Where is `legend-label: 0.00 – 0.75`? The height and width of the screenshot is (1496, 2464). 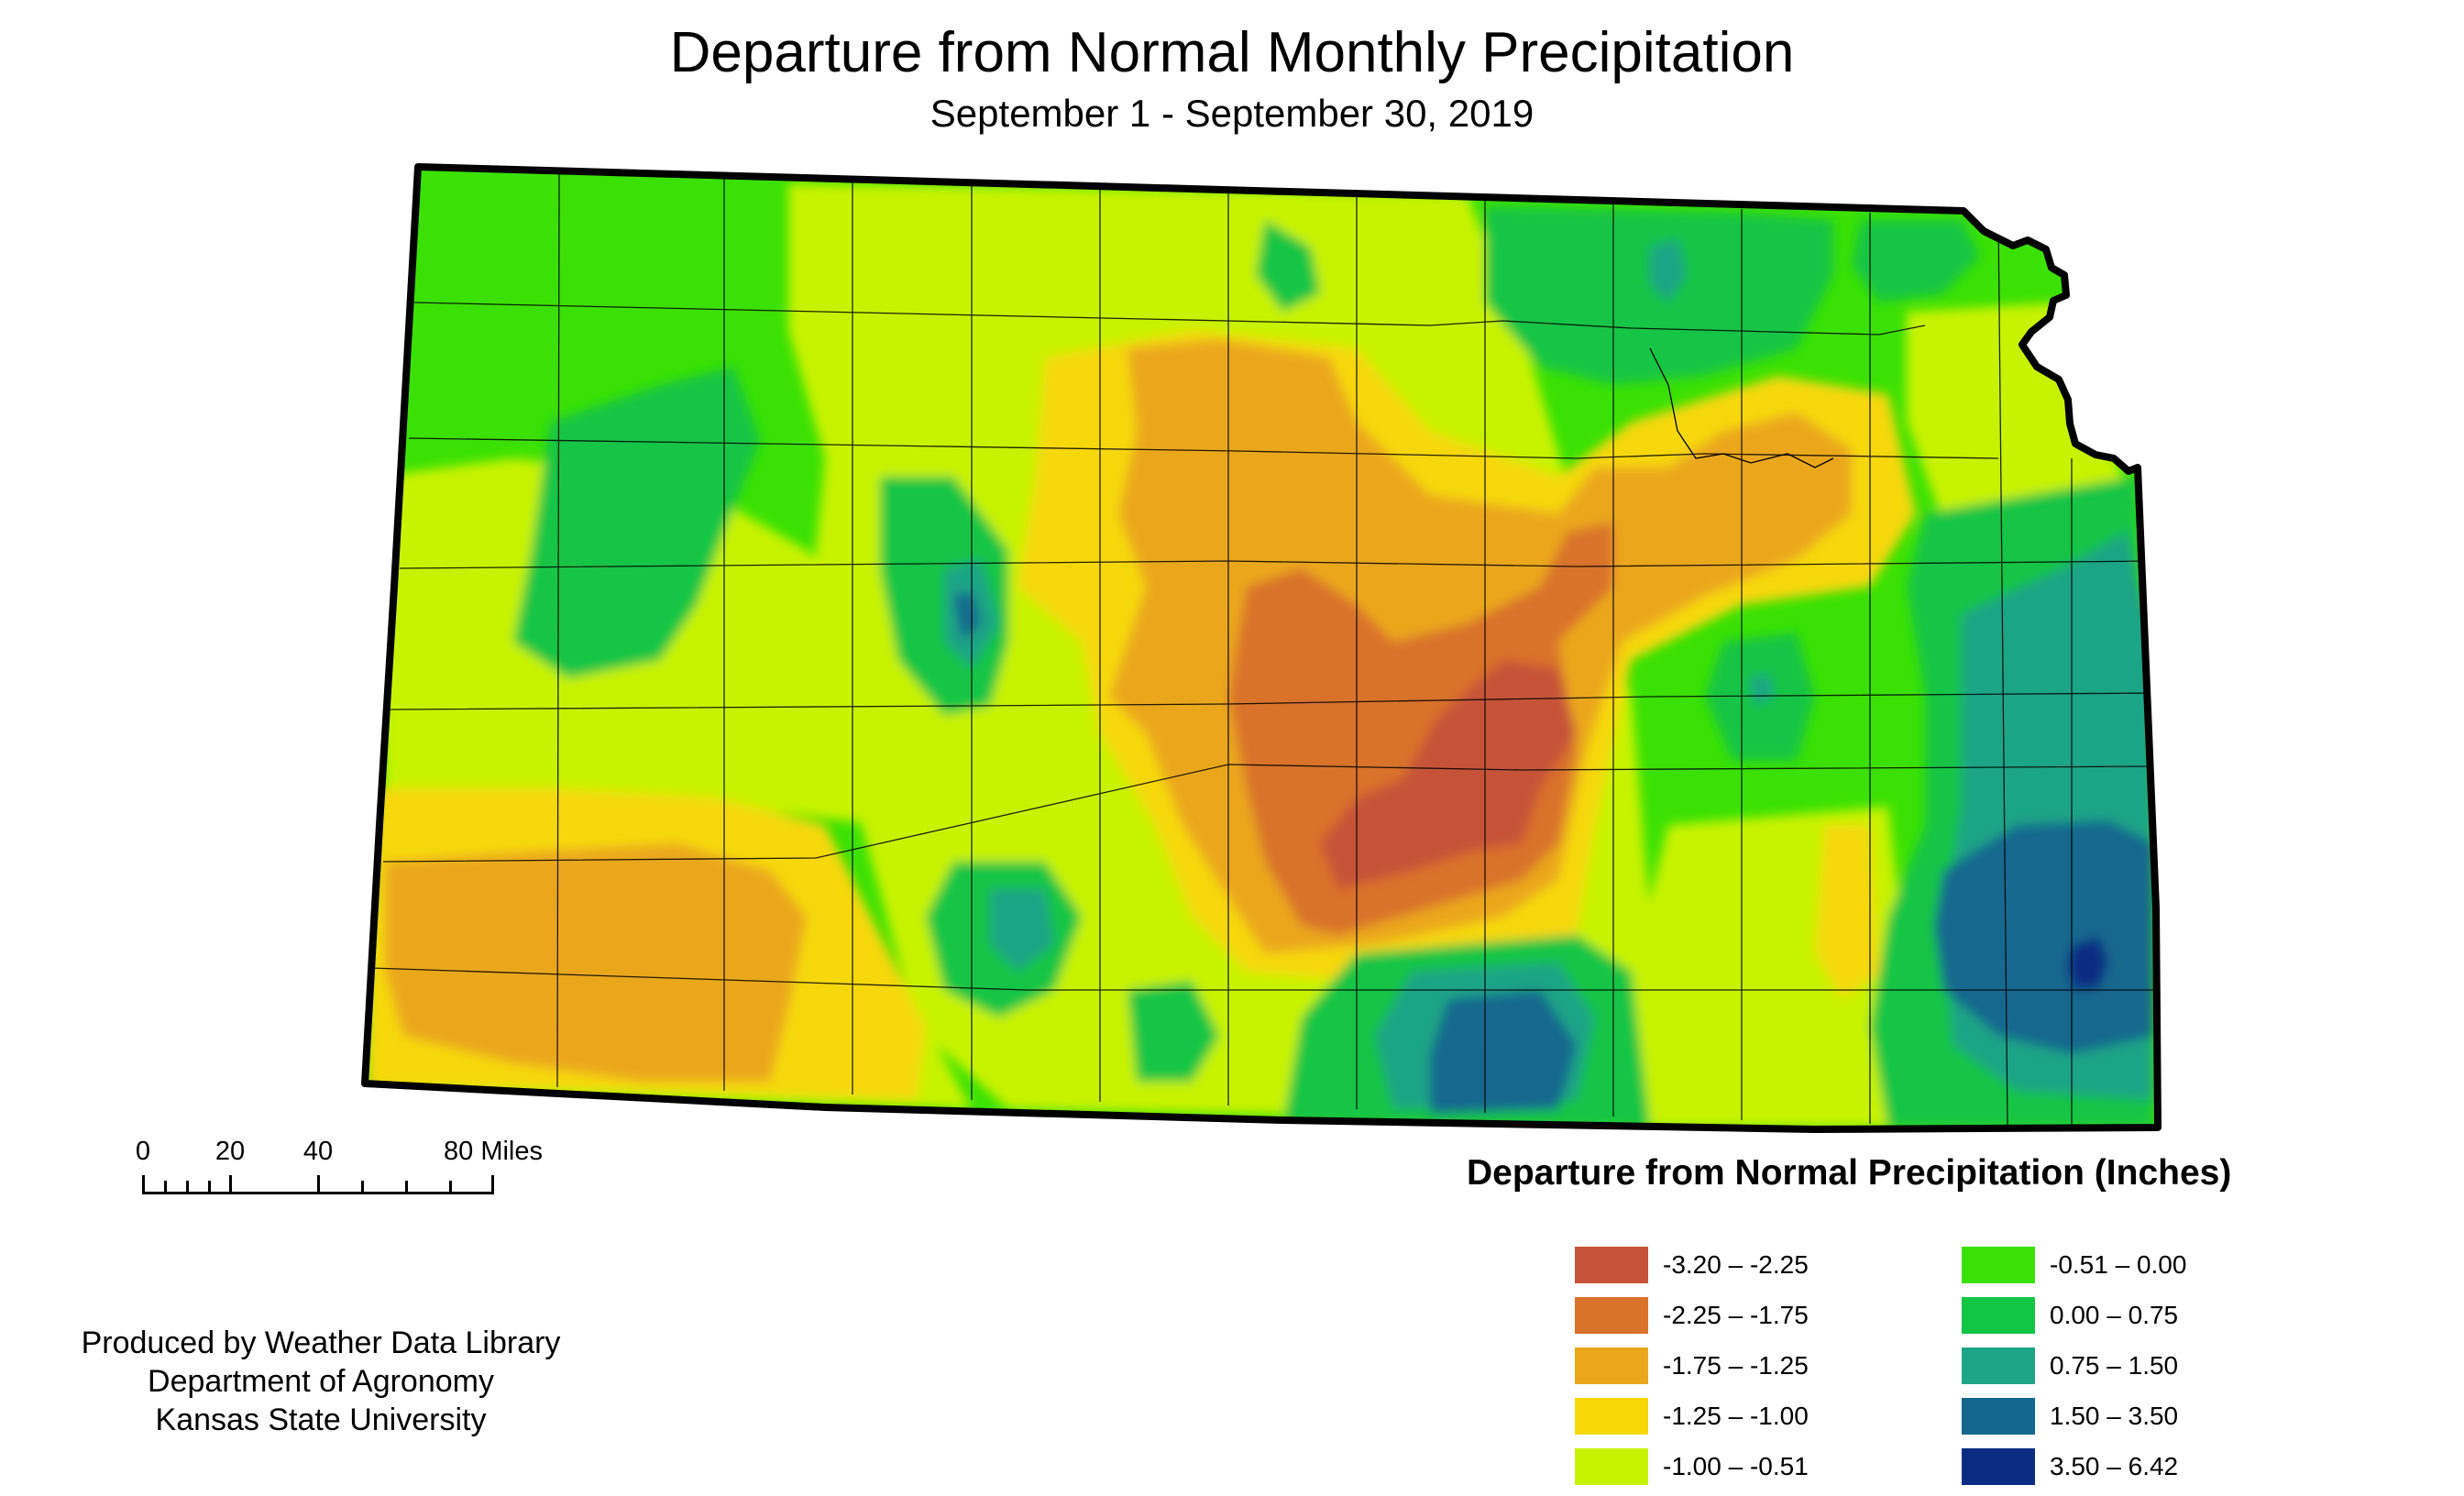 legend-label: 0.00 – 0.75 is located at coordinates (2114, 1315).